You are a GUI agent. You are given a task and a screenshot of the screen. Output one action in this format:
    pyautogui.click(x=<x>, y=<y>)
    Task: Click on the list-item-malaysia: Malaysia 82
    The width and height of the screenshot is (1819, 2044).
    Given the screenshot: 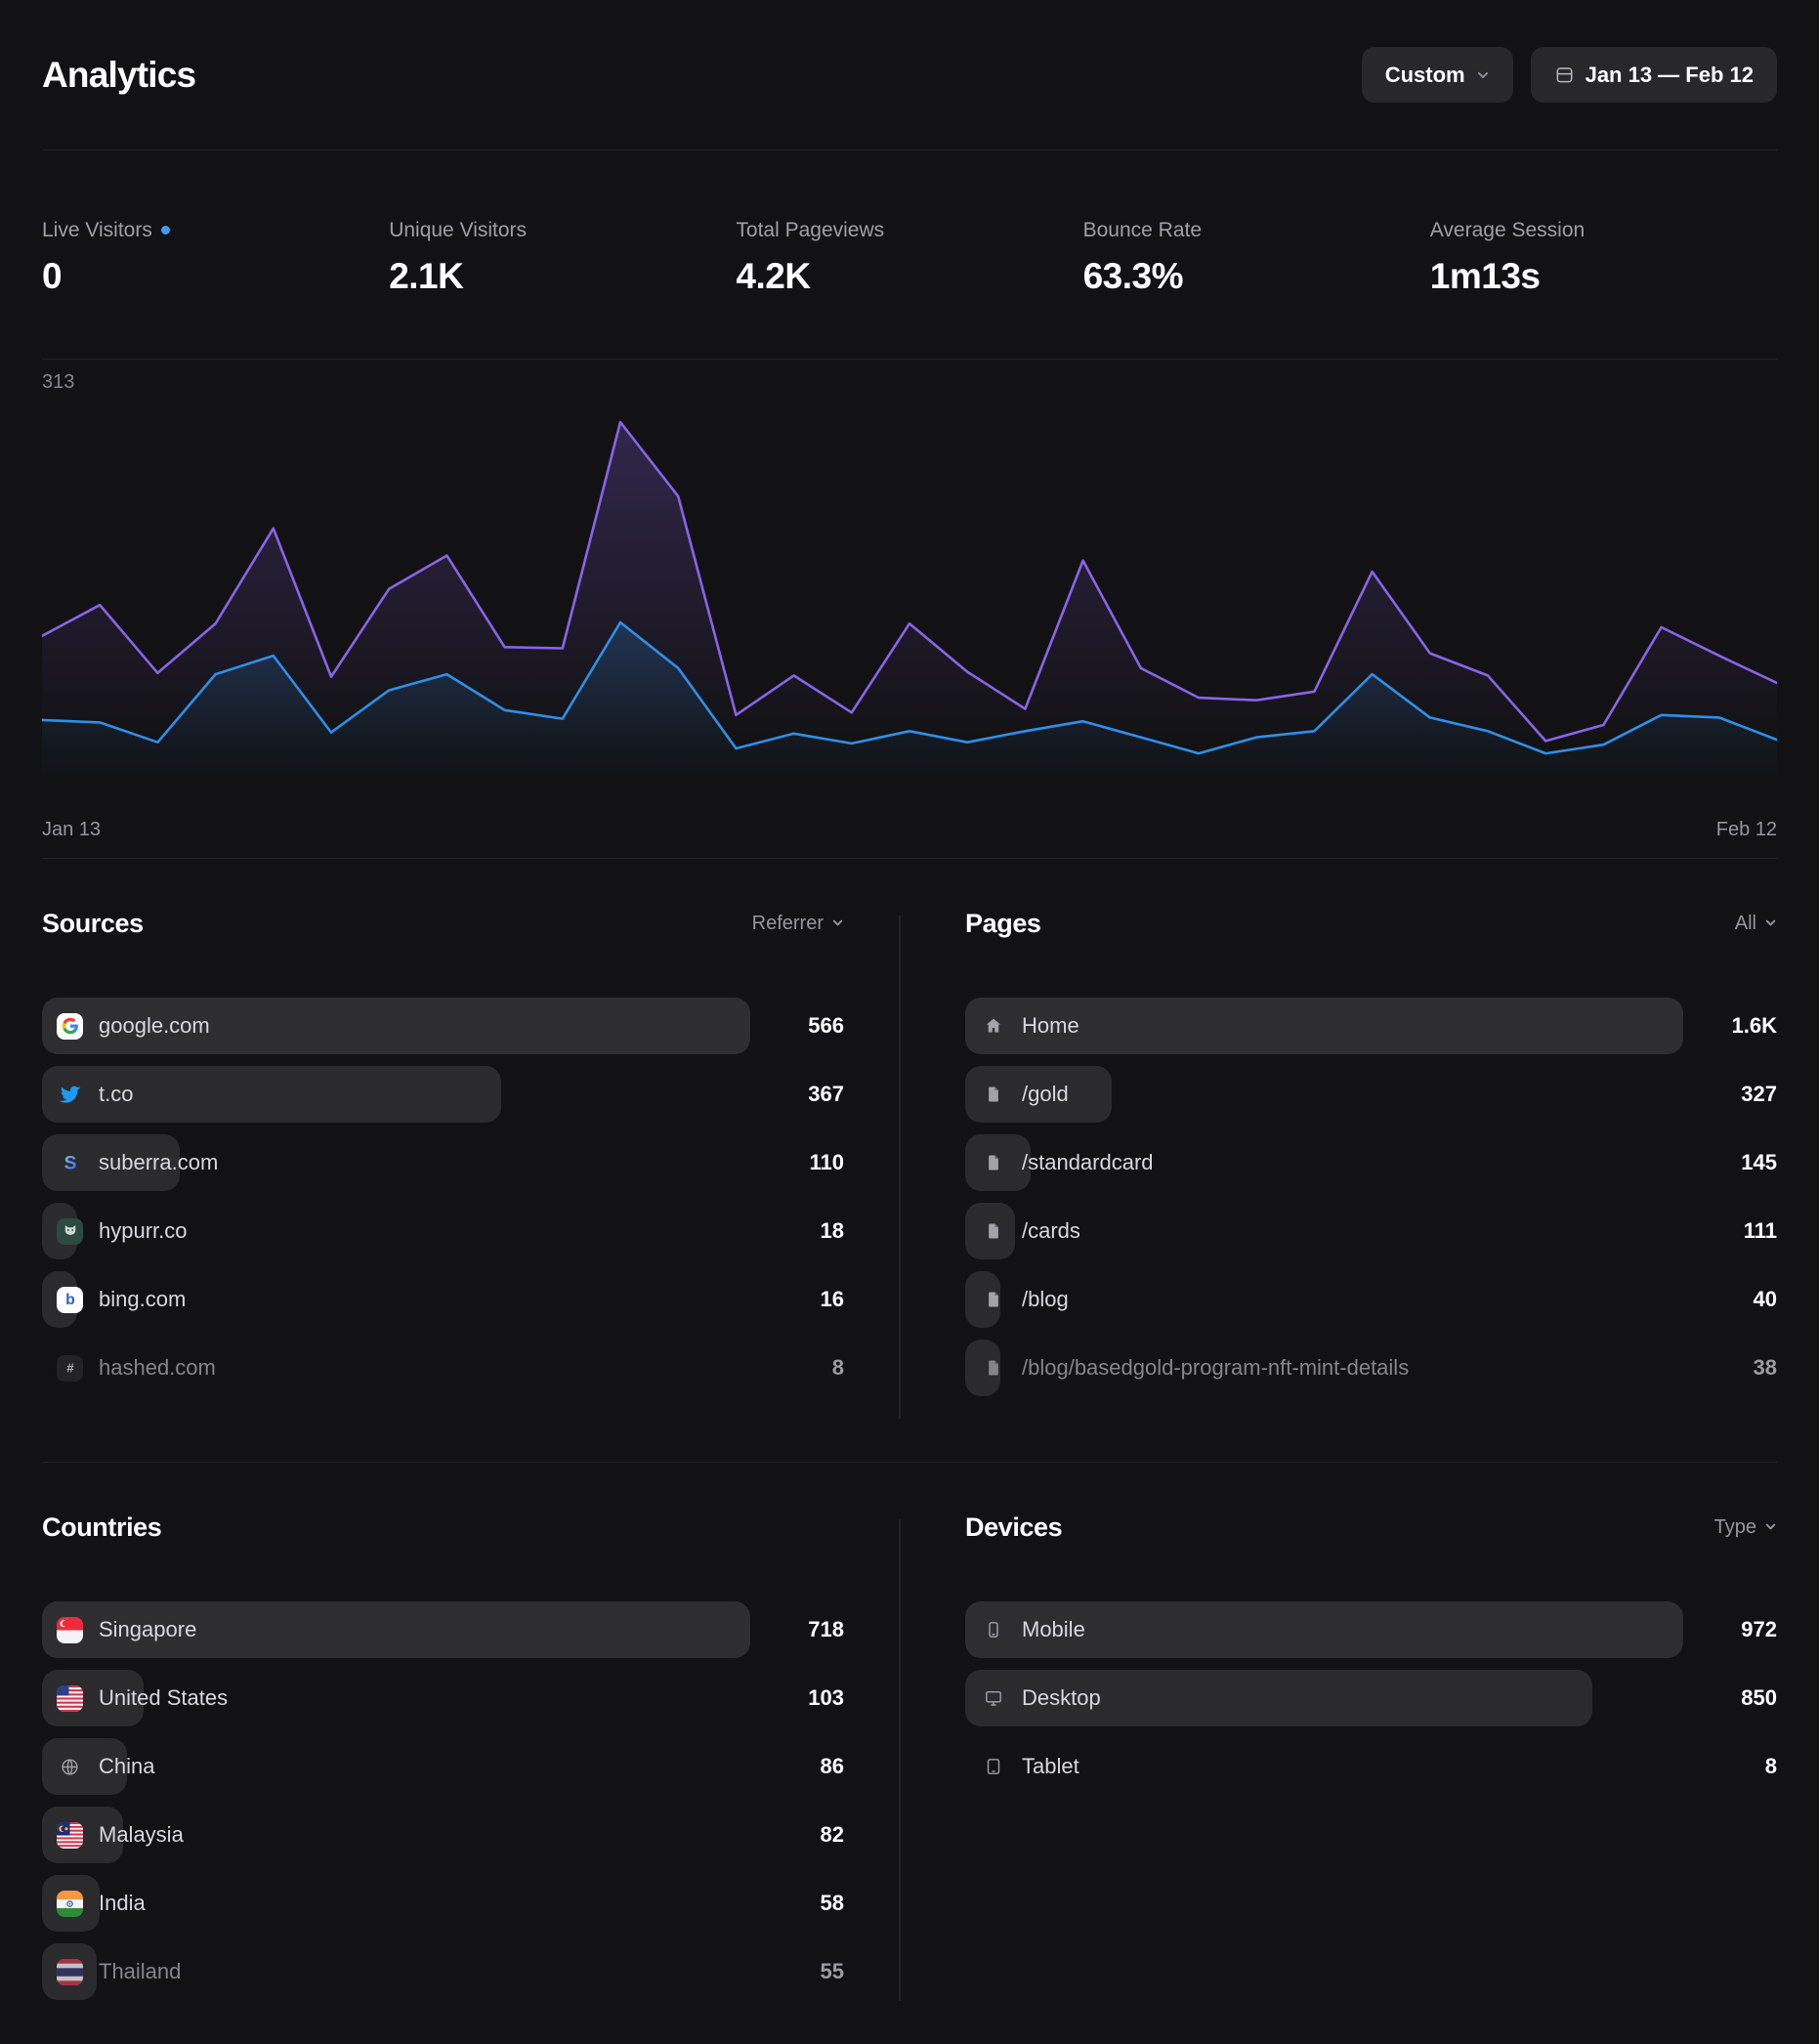 What is the action you would take?
    pyautogui.click(x=443, y=1835)
    